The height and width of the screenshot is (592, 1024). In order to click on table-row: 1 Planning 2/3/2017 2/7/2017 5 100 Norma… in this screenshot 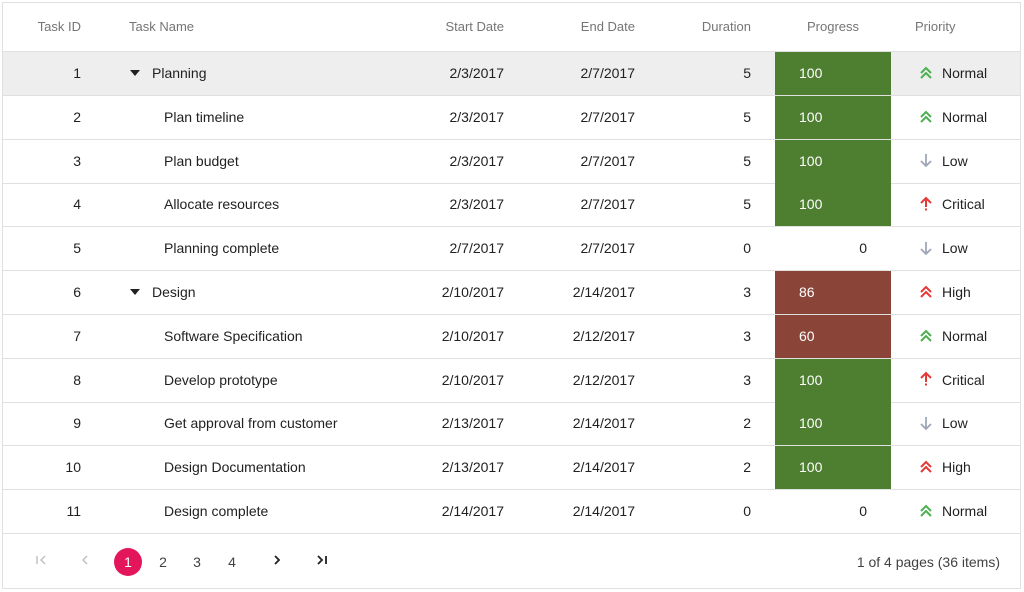, I will do `click(511, 74)`.